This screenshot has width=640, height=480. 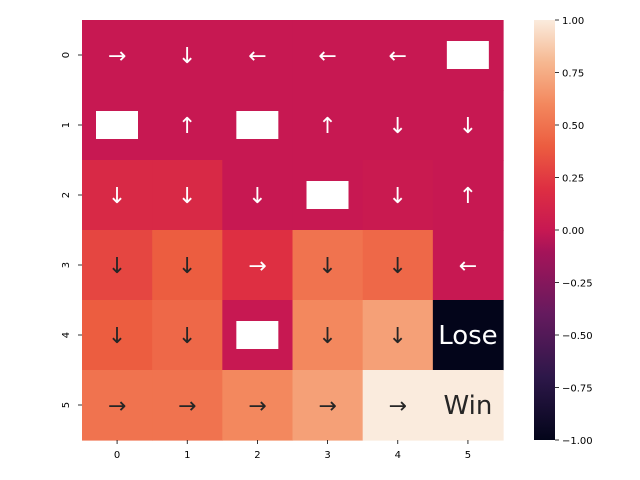 I want to click on y-tick-label: 3, so click(x=66, y=265).